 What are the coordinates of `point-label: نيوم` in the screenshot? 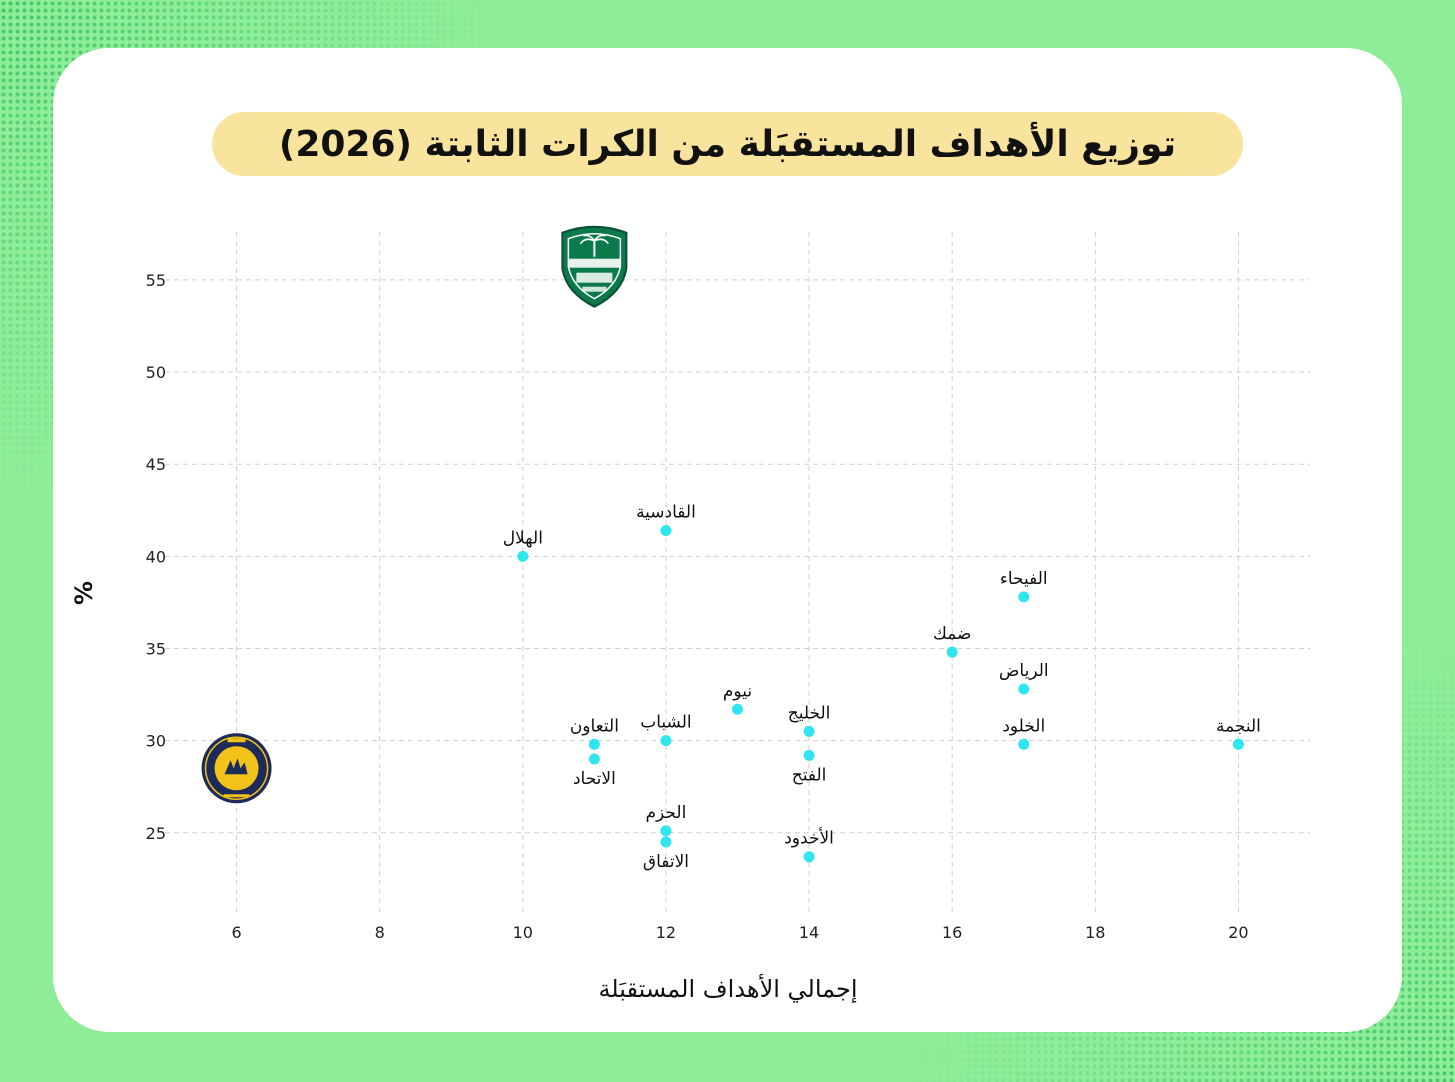 It's located at (737, 691).